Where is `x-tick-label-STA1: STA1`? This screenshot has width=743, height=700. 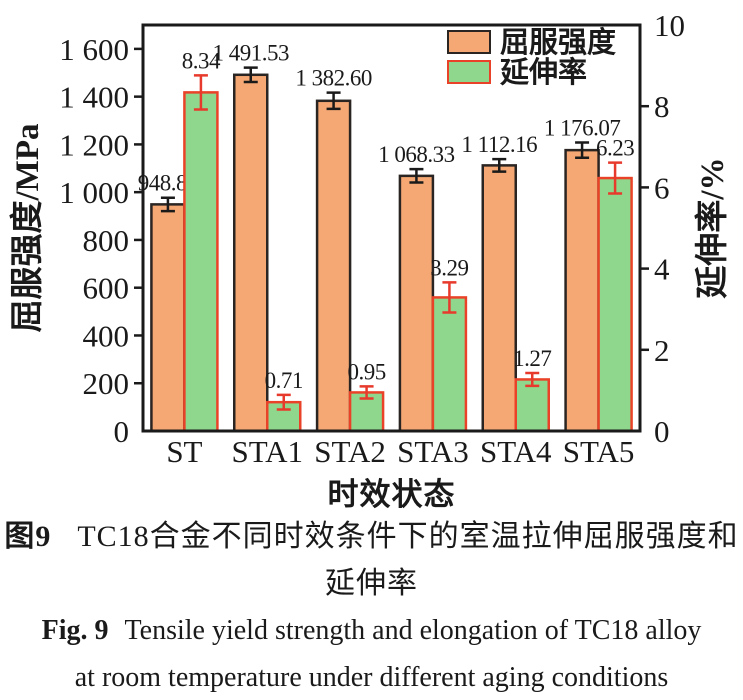 x-tick-label-STA1: STA1 is located at coordinates (267, 451).